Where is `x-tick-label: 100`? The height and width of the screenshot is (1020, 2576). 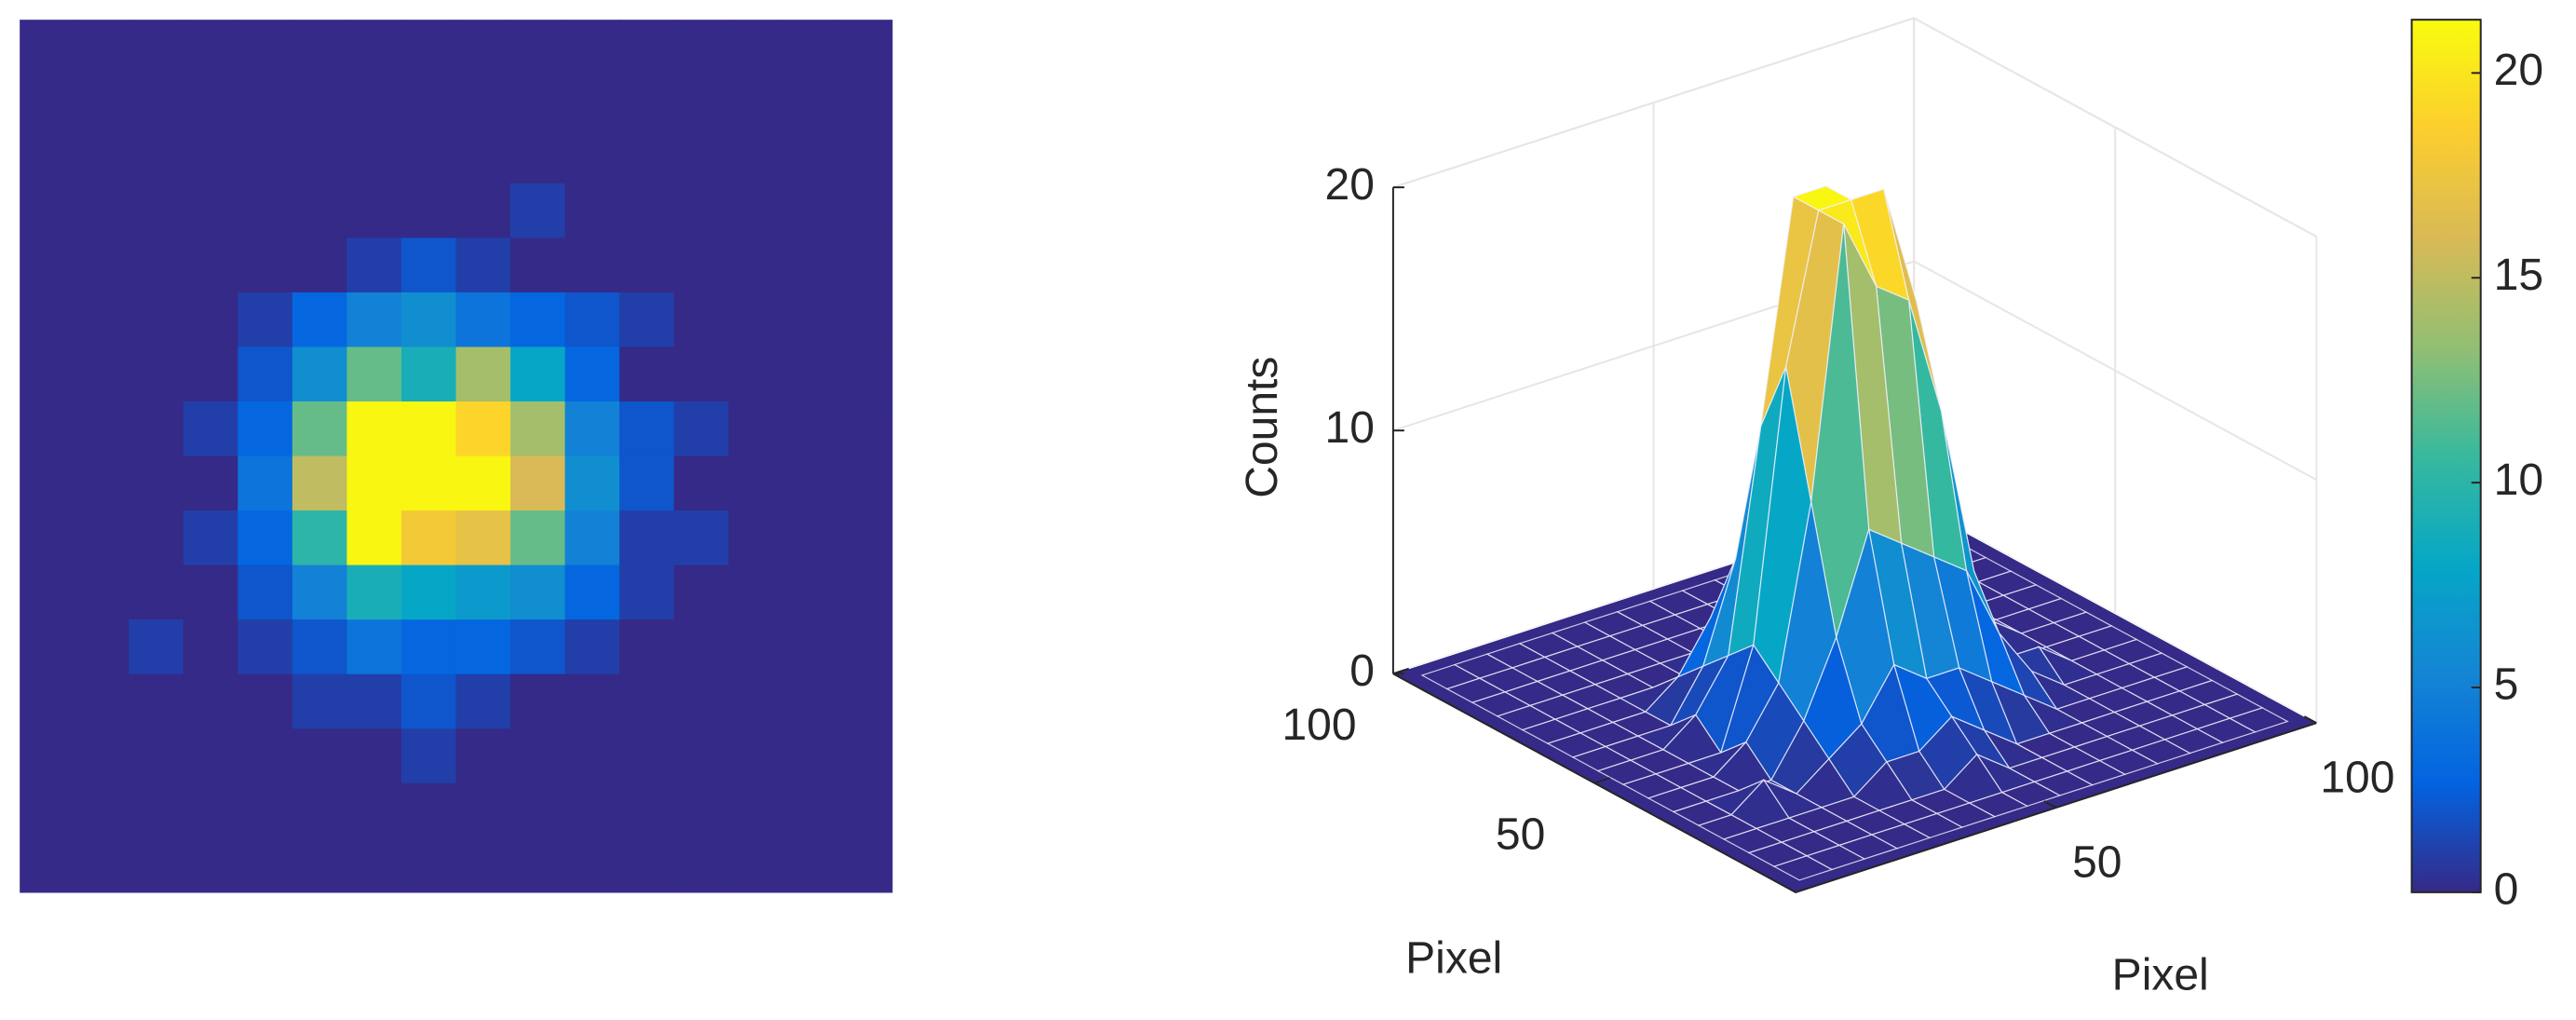
x-tick-label: 100 is located at coordinates (2357, 778).